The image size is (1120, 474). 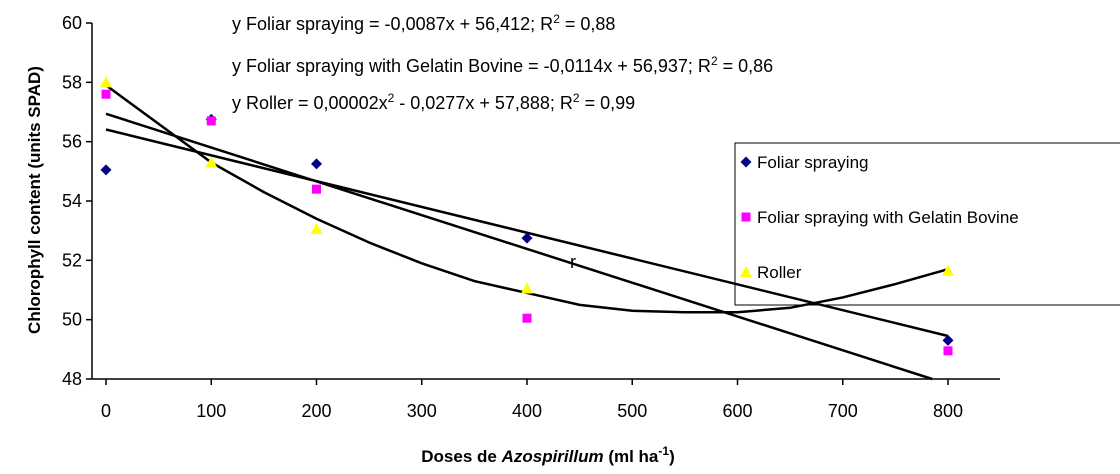 What do you see at coordinates (588, 24) in the screenshot?
I see `equation-part: = 0,88` at bounding box center [588, 24].